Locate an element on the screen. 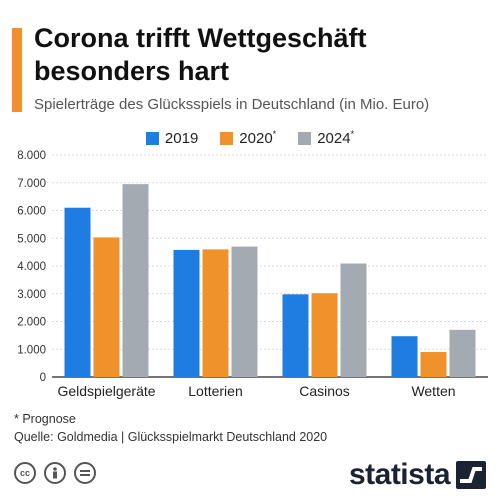 This screenshot has width=500, height=500. no-derivatives-icon is located at coordinates (85, 473).